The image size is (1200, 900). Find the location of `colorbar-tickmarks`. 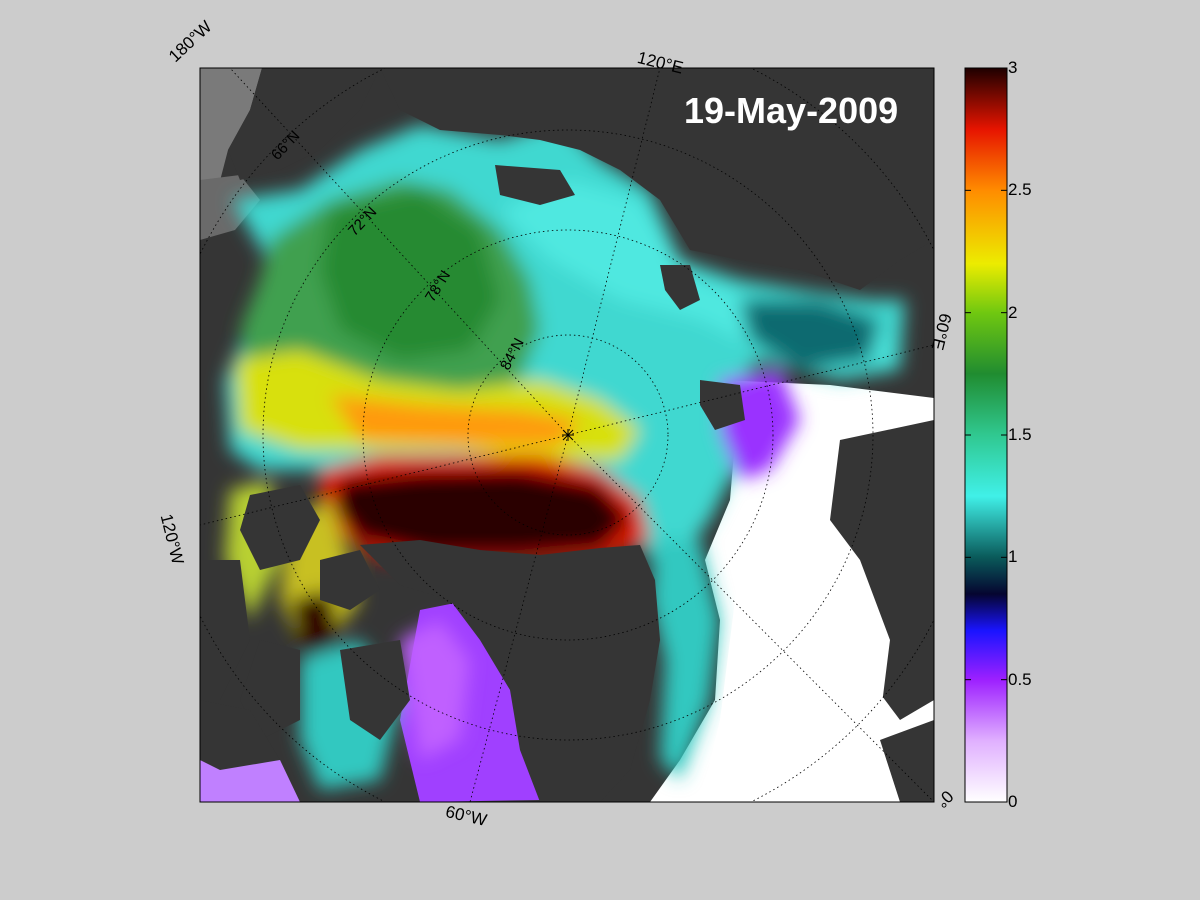

colorbar-tickmarks is located at coordinates (986, 435).